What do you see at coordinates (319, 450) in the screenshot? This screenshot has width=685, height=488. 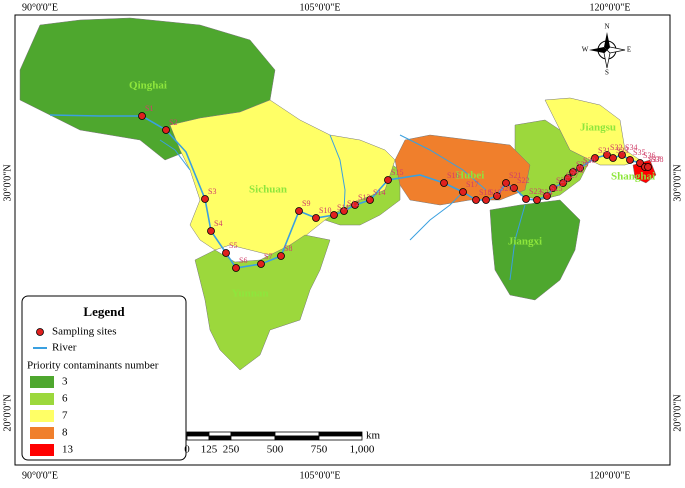 I see `scale-label: 750` at bounding box center [319, 450].